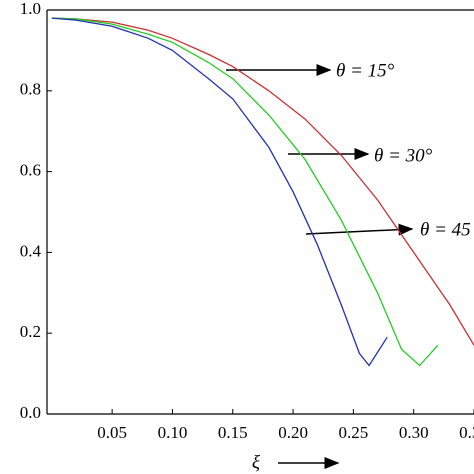  What do you see at coordinates (30, 331) in the screenshot?
I see `y-tick-label: 0.2` at bounding box center [30, 331].